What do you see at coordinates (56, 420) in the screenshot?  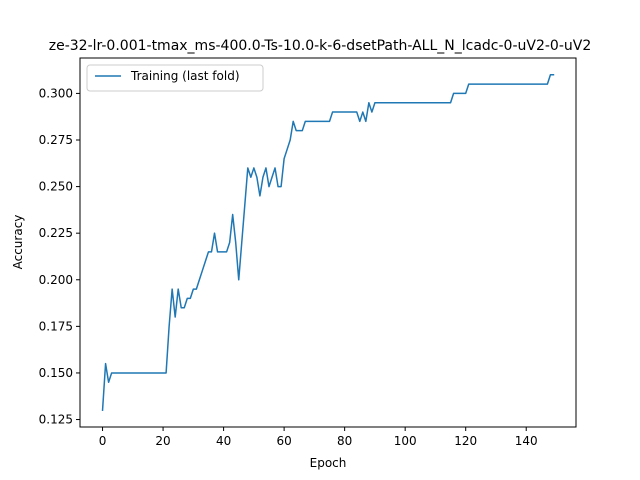 I see `y-tick-label: 0.125` at bounding box center [56, 420].